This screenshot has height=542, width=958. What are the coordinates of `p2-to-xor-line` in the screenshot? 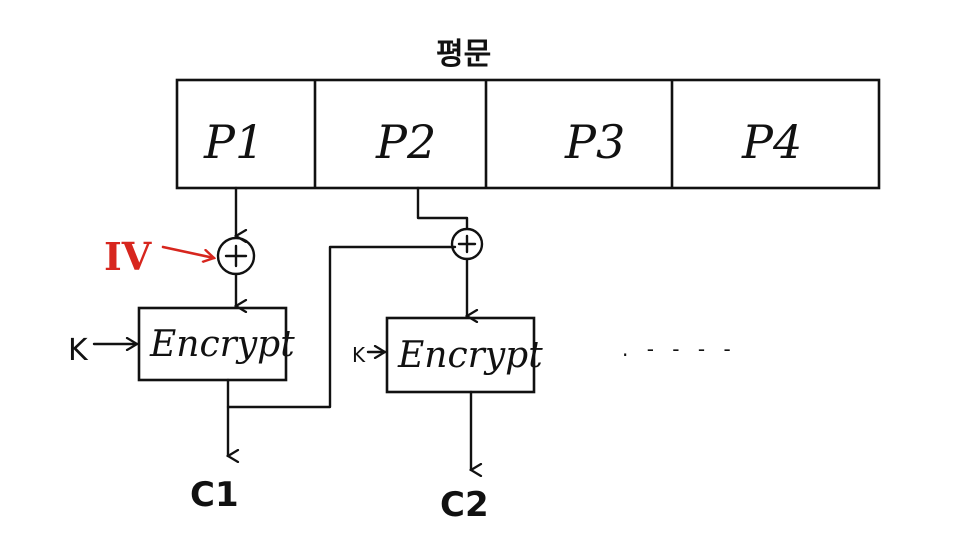 It's located at (442, 208).